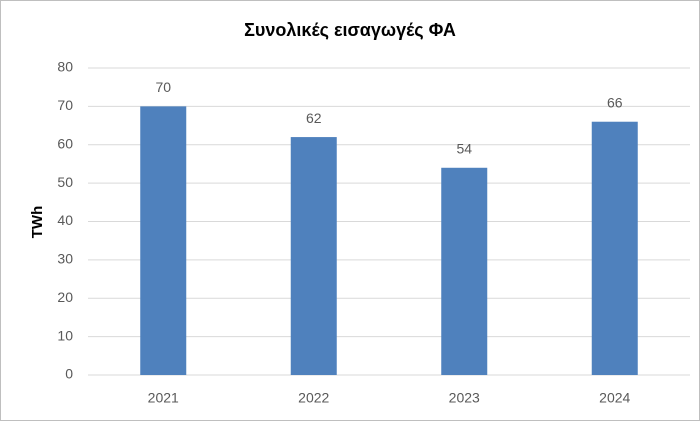 The height and width of the screenshot is (421, 700). Describe the element at coordinates (65, 220) in the screenshot. I see `y-tick-label: 40` at that location.